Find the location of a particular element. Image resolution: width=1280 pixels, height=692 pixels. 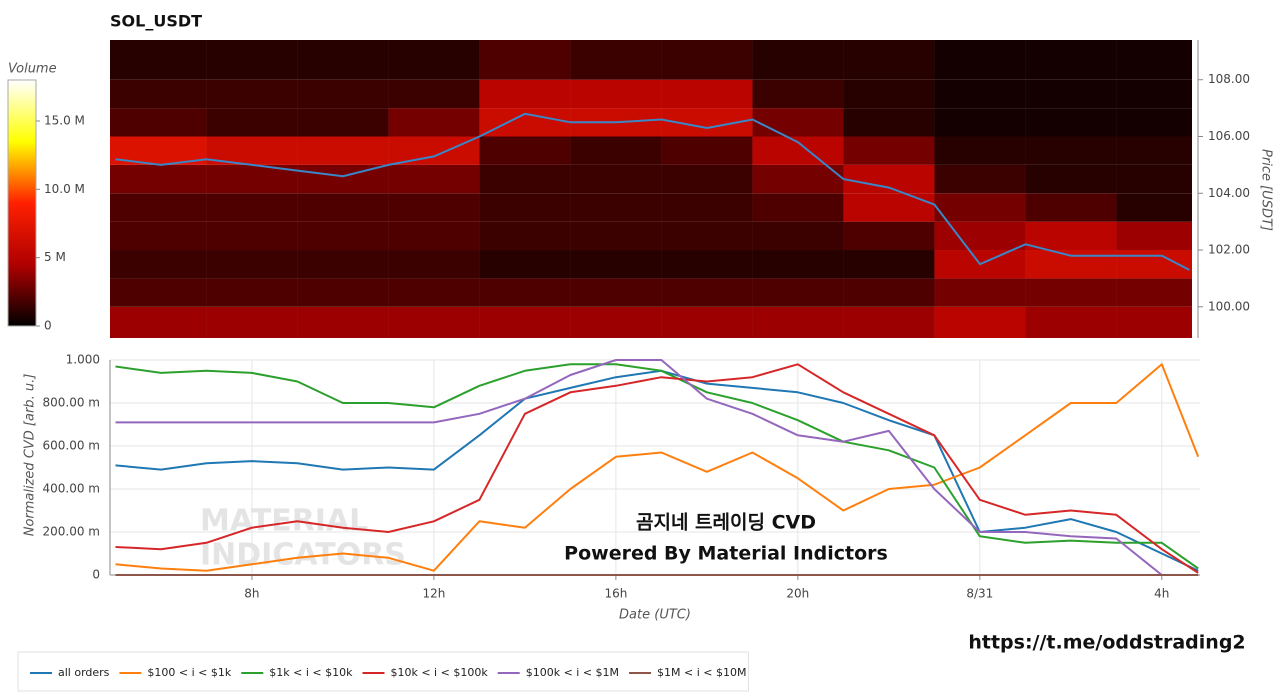

y-tick-label: 100.00 is located at coordinates (1229, 306).